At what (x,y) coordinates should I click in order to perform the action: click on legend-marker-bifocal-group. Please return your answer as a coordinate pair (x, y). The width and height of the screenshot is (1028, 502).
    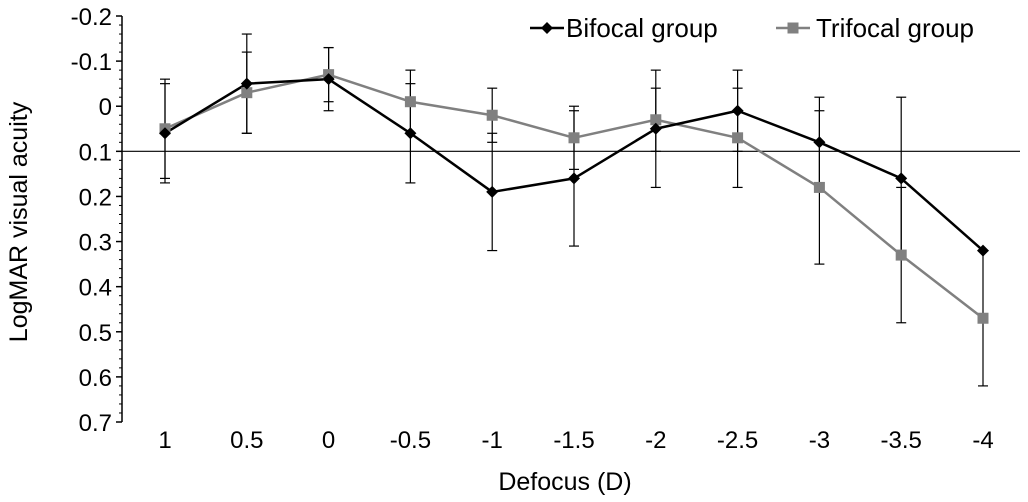
    Looking at the image, I should click on (547, 28).